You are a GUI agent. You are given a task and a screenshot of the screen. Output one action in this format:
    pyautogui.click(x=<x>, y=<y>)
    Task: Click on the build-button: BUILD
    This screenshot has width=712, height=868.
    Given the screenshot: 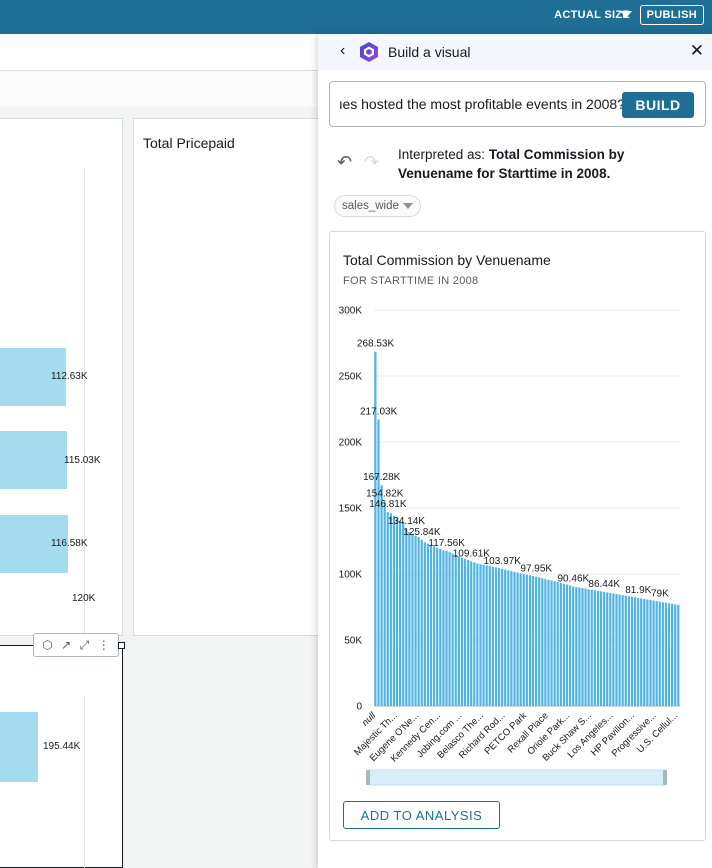 What is the action you would take?
    pyautogui.click(x=658, y=105)
    